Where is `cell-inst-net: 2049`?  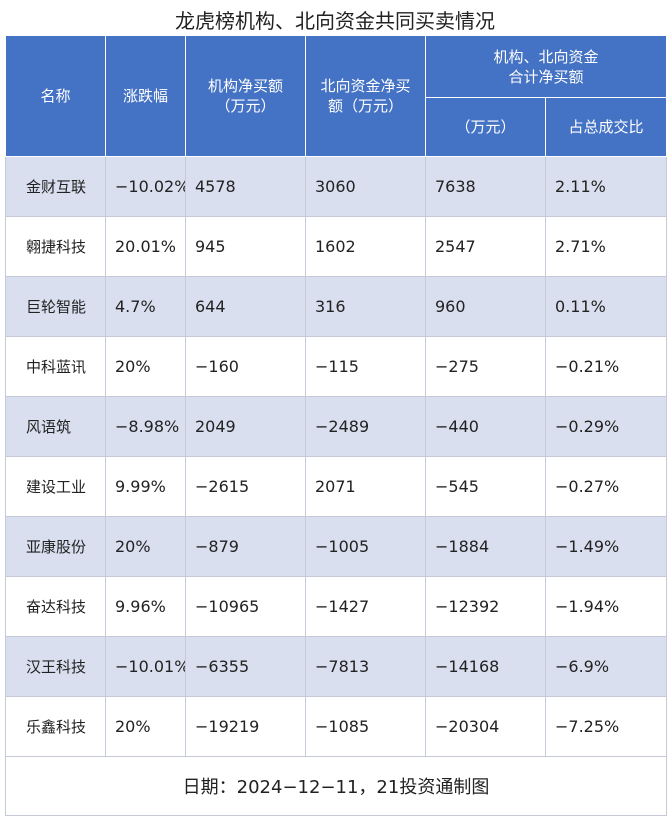 cell-inst-net: 2049 is located at coordinates (245, 426).